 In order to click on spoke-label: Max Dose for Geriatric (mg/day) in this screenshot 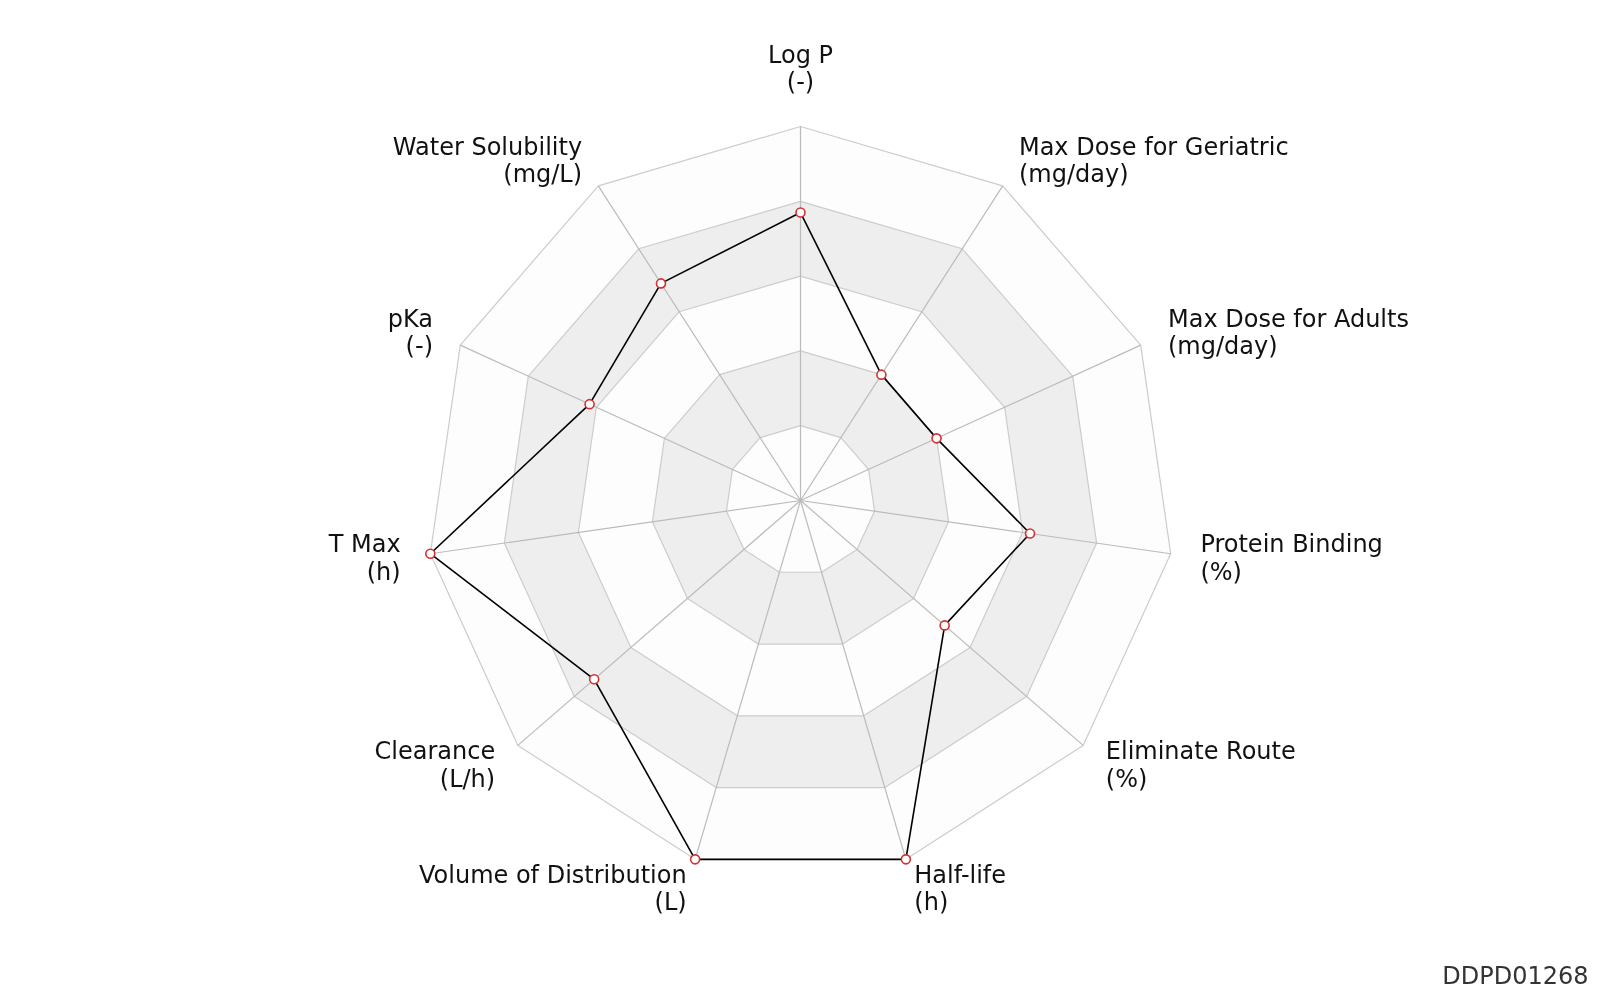, I will do `click(1153, 161)`.